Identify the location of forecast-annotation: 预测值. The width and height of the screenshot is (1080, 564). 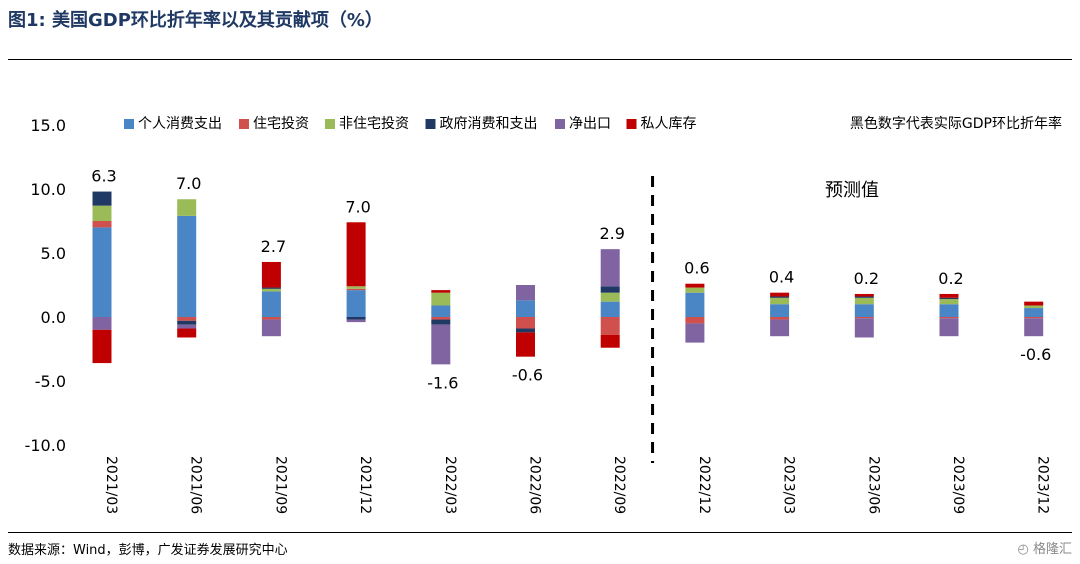
(852, 190).